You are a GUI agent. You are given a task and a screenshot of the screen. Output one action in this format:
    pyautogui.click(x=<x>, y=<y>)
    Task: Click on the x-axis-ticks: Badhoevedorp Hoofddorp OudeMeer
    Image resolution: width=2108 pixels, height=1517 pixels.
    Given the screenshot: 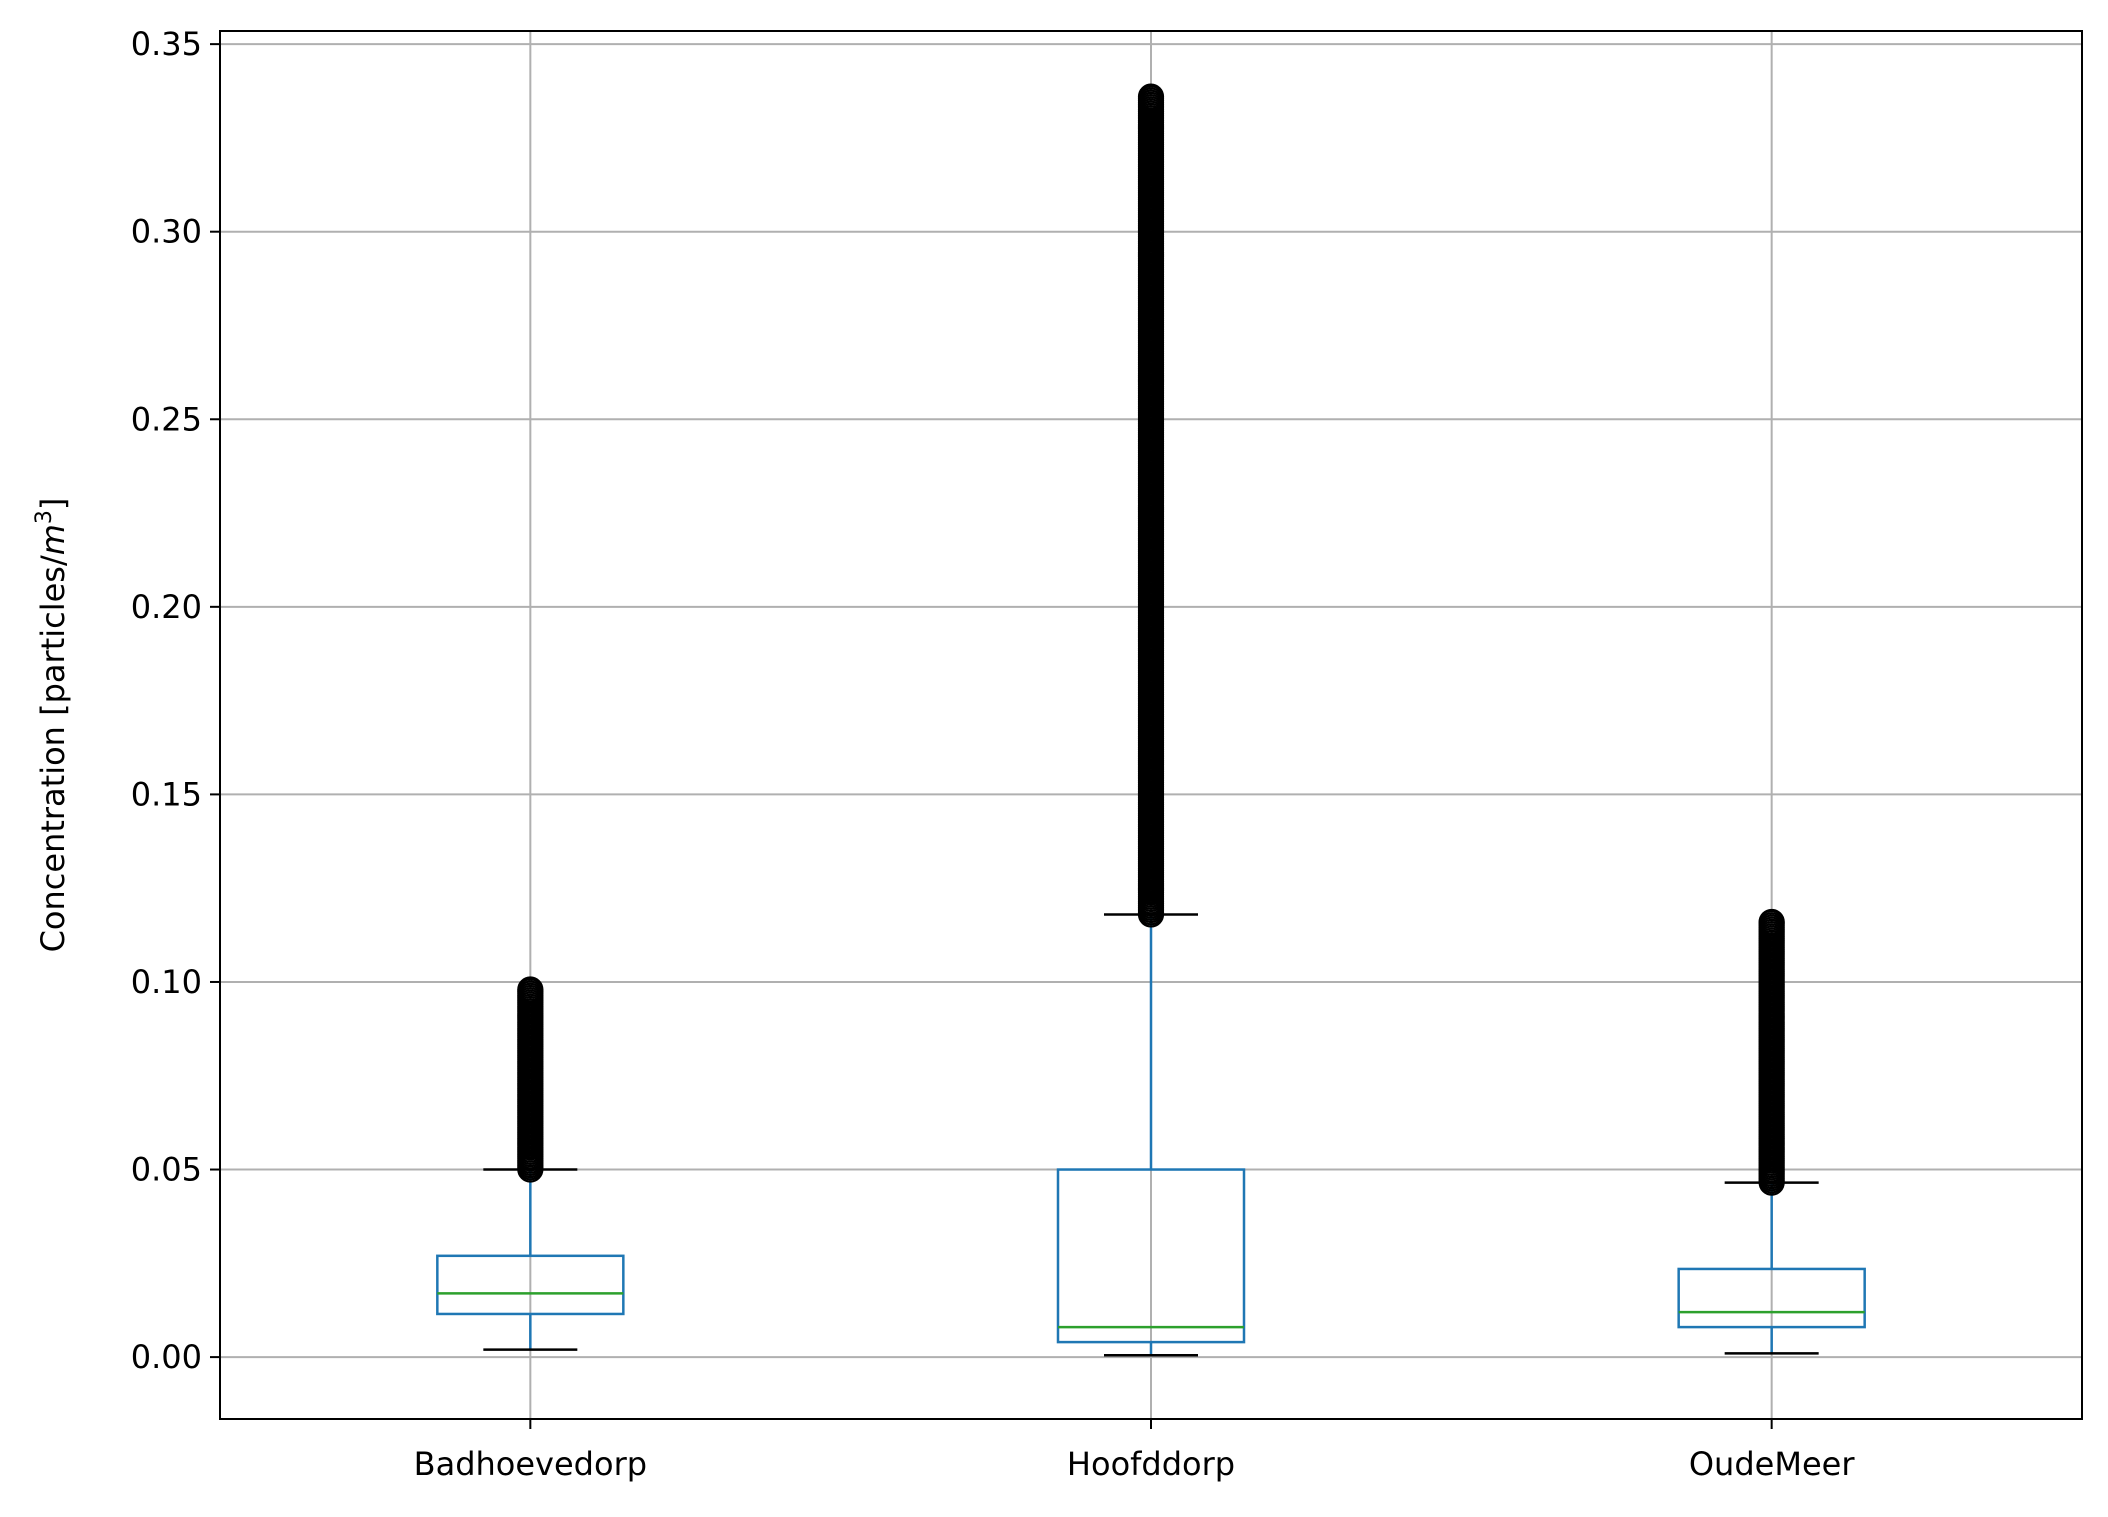 What is the action you would take?
    pyautogui.click(x=1134, y=1451)
    